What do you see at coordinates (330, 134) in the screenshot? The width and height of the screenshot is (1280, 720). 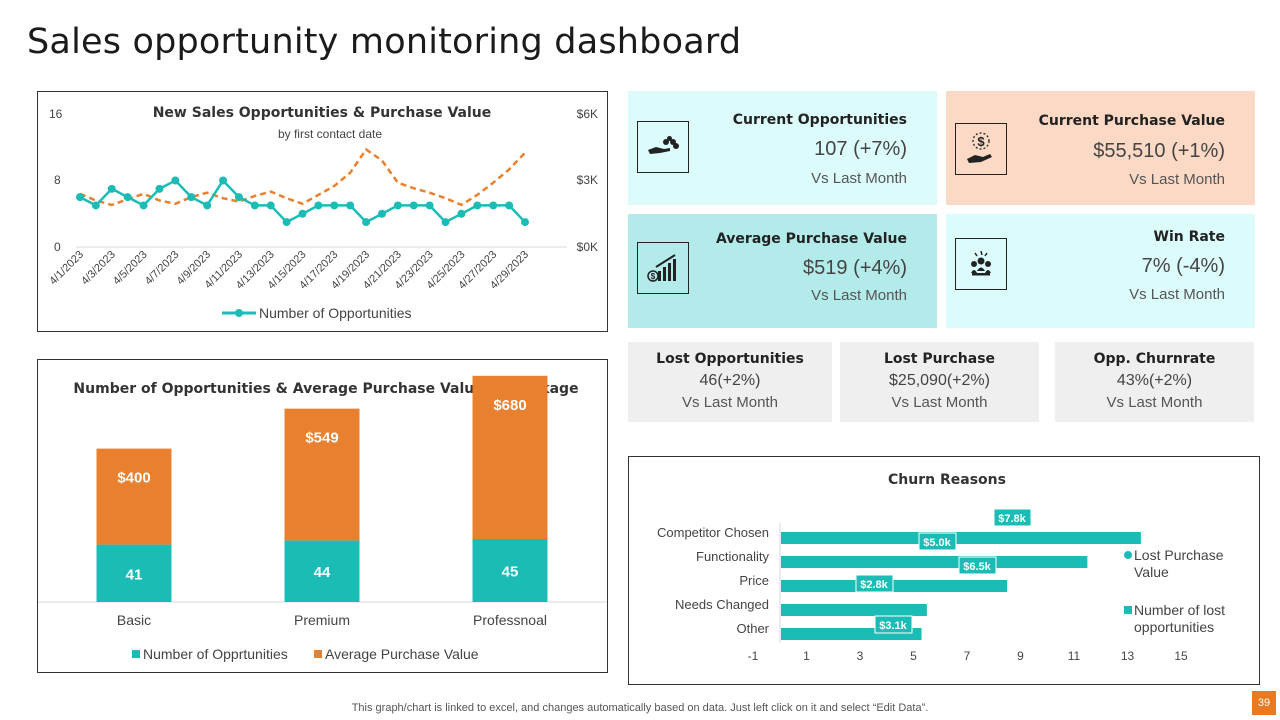 I see `line-chart-subtitle: by first contact date` at bounding box center [330, 134].